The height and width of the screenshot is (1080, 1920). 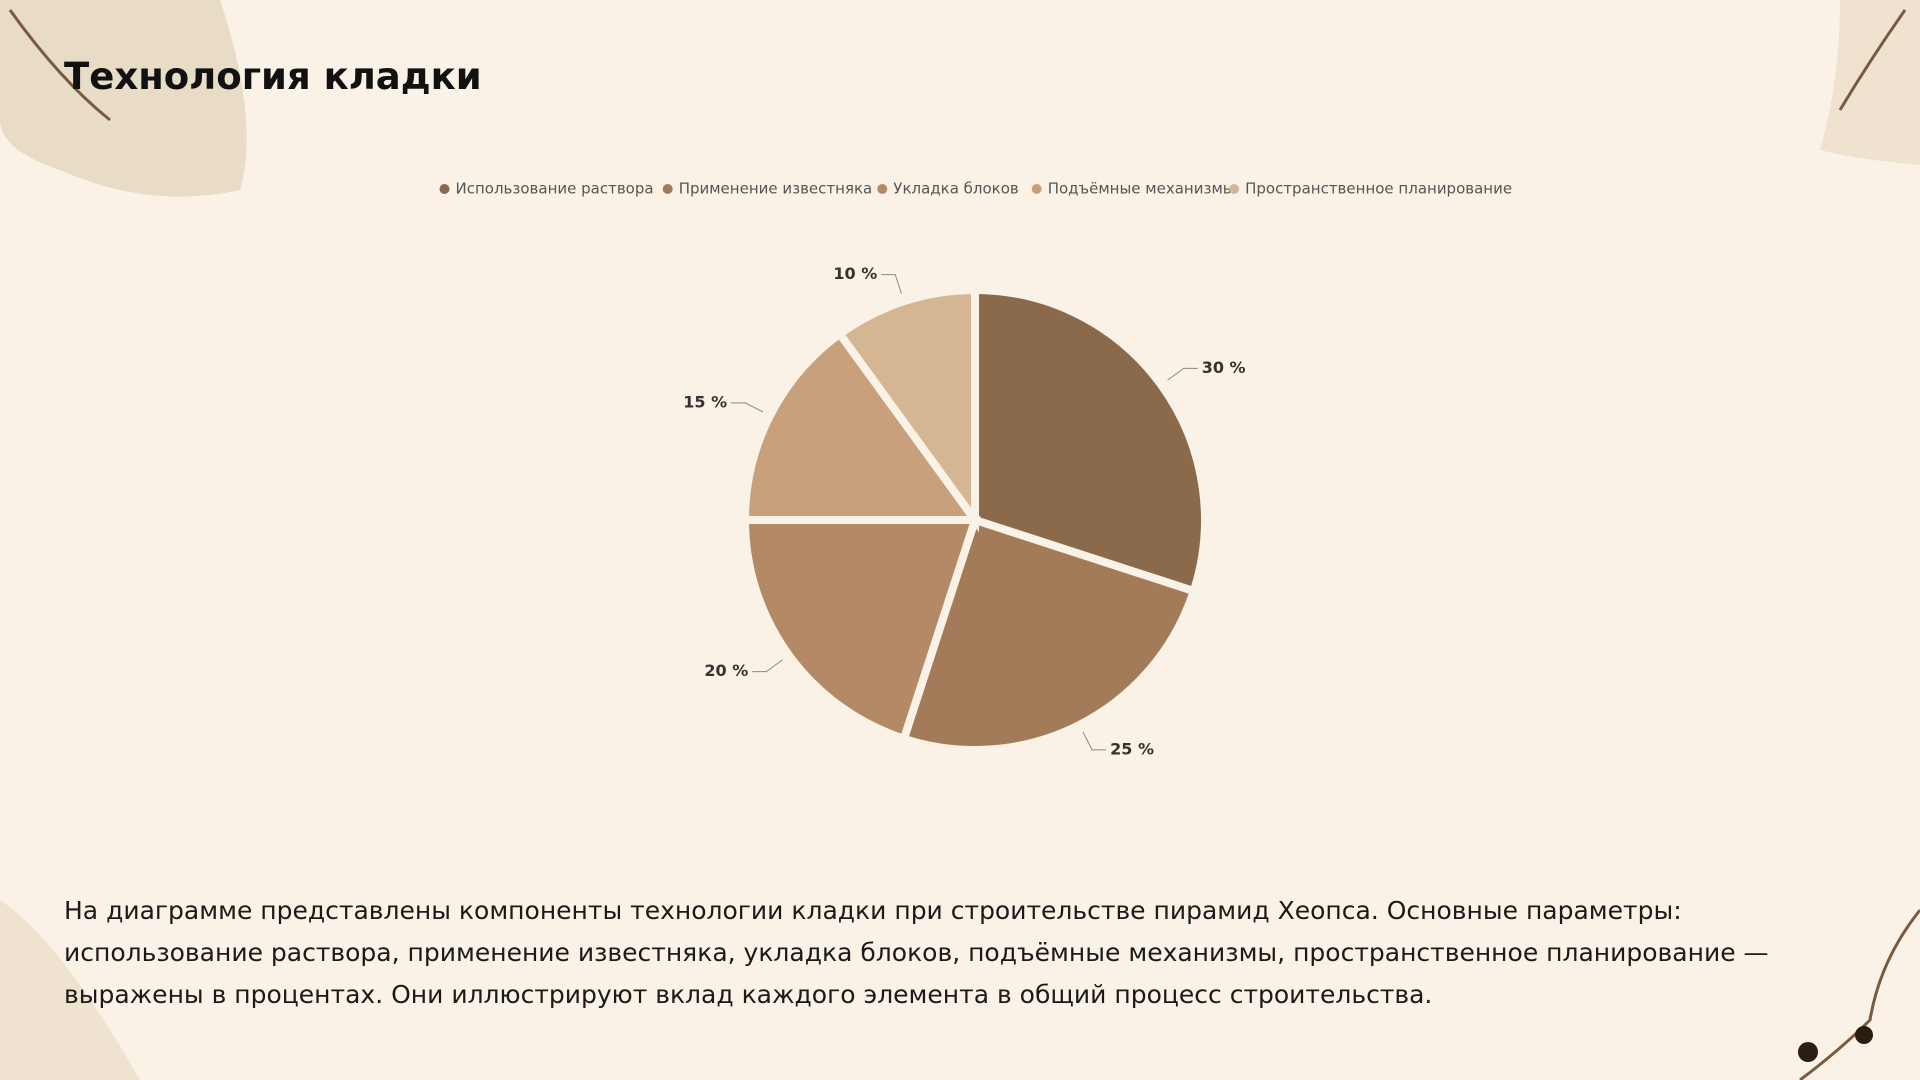 What do you see at coordinates (1378, 189) in the screenshot?
I see `legend-label: Пространственное планирование` at bounding box center [1378, 189].